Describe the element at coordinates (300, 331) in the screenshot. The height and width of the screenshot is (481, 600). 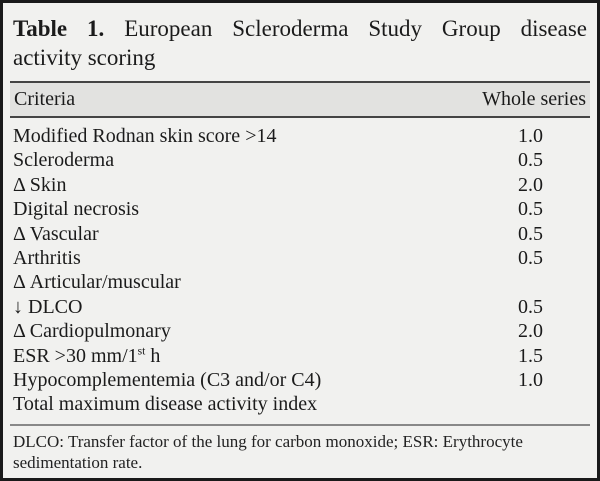
I see `table-row: Δ Cardiopulmonary 2.0` at that location.